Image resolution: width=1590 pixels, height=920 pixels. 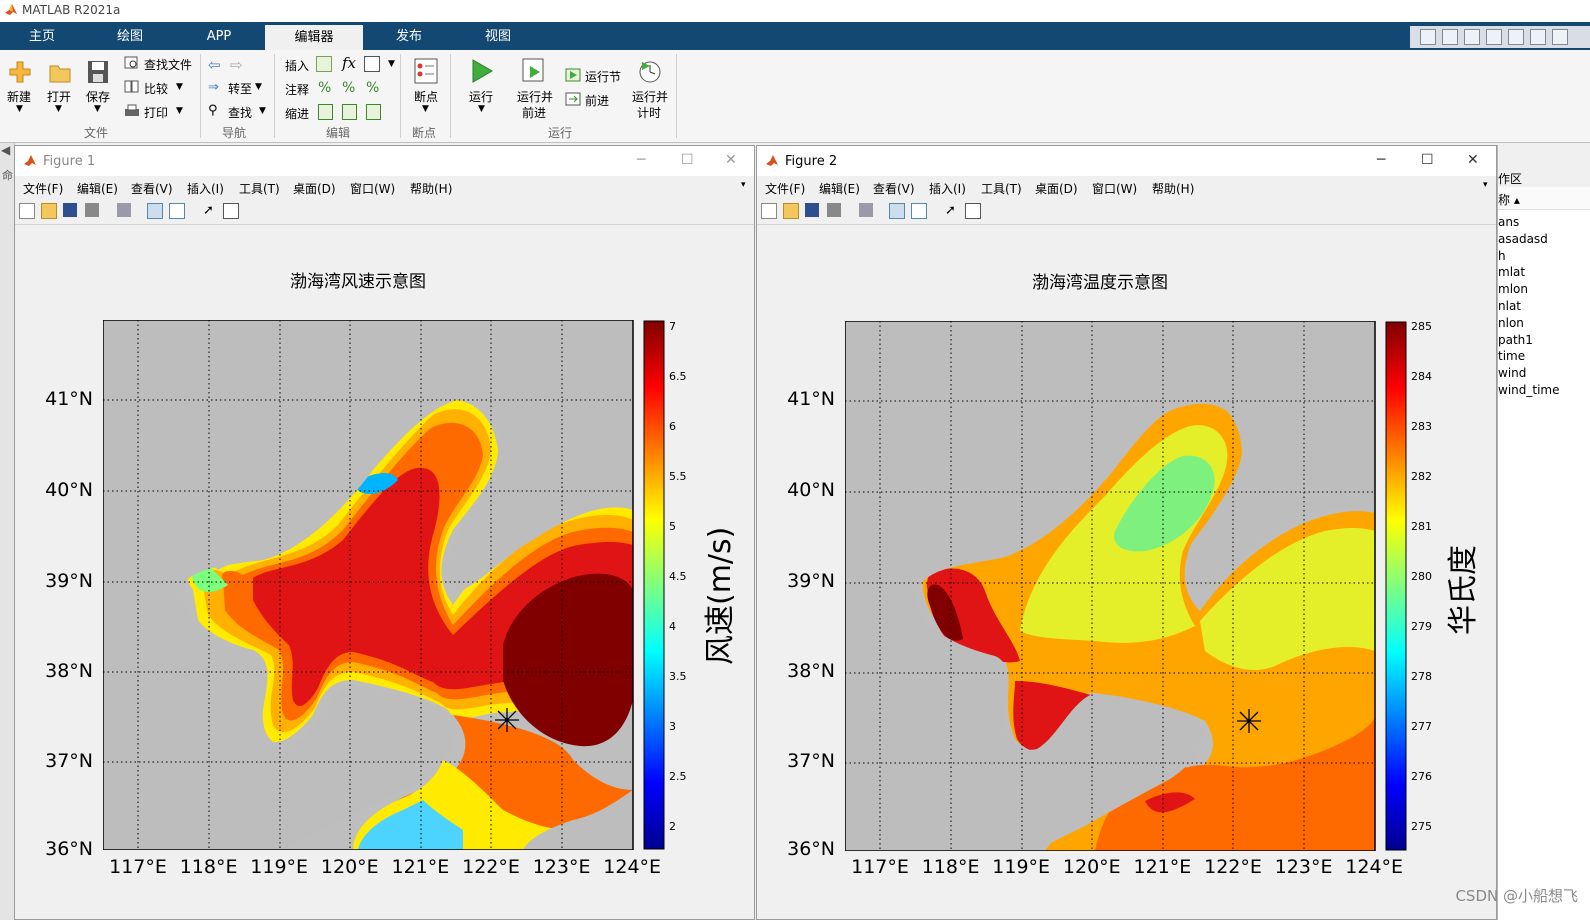 I want to click on workspace-variable: asadasd, so click(x=1523, y=238).